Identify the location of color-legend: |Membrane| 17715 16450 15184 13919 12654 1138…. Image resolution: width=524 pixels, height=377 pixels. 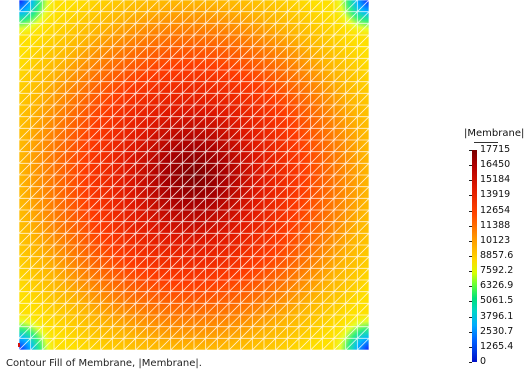
(493, 247).